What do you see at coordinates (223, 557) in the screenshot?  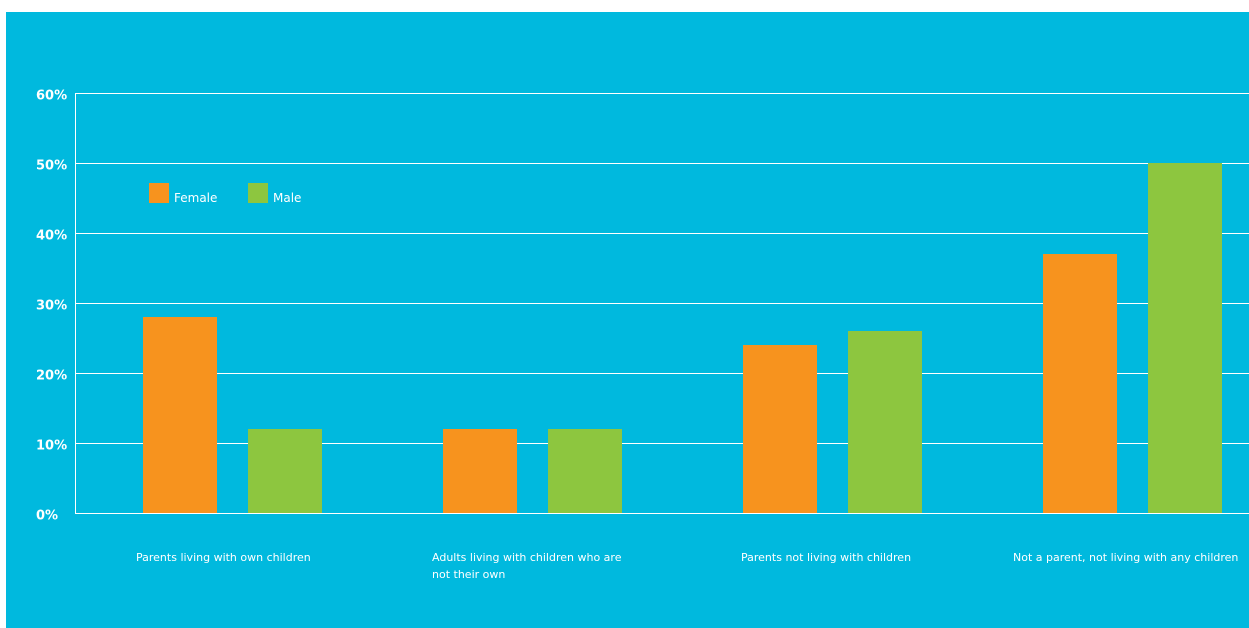 I see `x-category-label: Parents living with own children` at bounding box center [223, 557].